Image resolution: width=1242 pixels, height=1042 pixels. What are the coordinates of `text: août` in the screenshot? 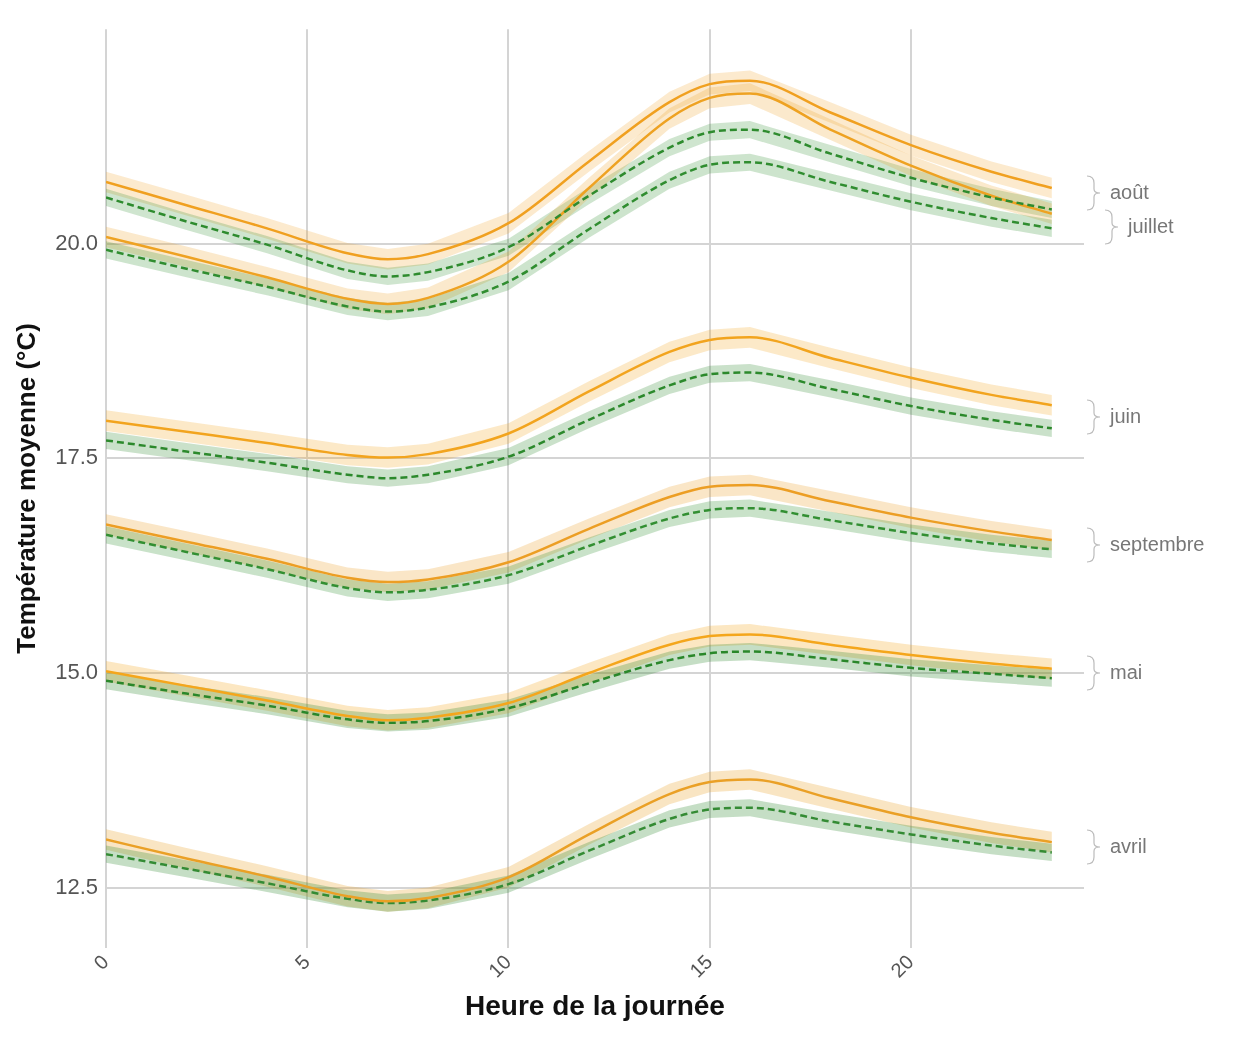 It's located at (1129, 192).